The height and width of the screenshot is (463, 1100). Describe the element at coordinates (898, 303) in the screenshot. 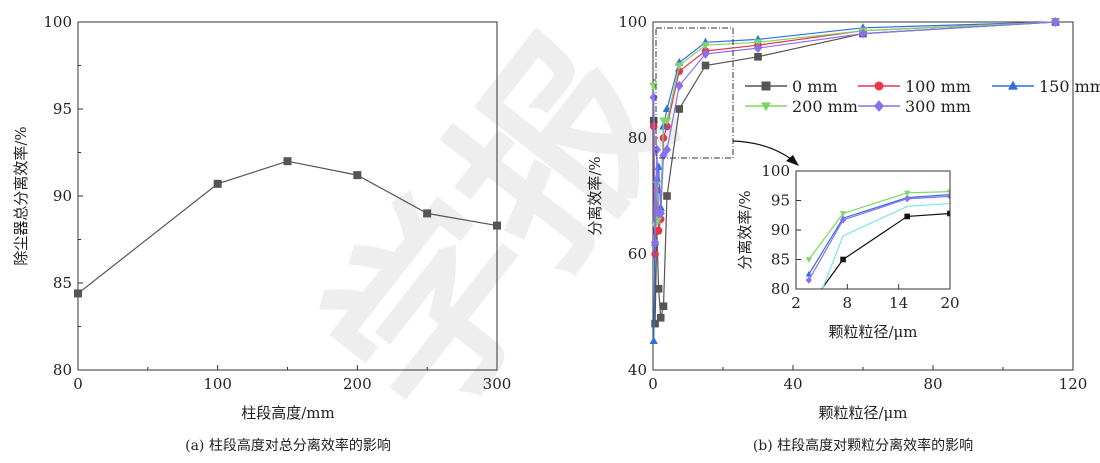

I see `inset-x-tick-label: 14` at that location.